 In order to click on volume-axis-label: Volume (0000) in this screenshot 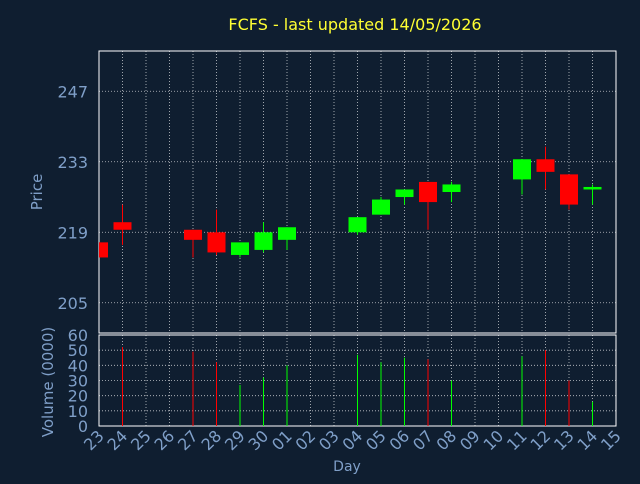, I will do `click(48, 382)`.